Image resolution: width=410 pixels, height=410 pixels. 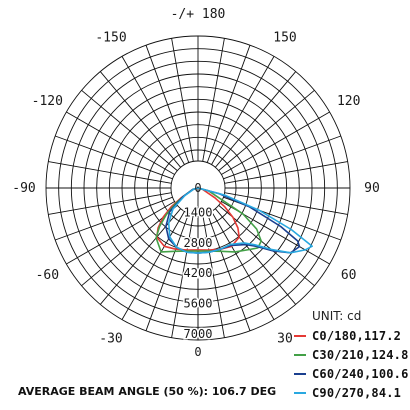 What do you see at coordinates (197, 188) in the screenshot?
I see `radial-tick-label: 0` at bounding box center [197, 188].